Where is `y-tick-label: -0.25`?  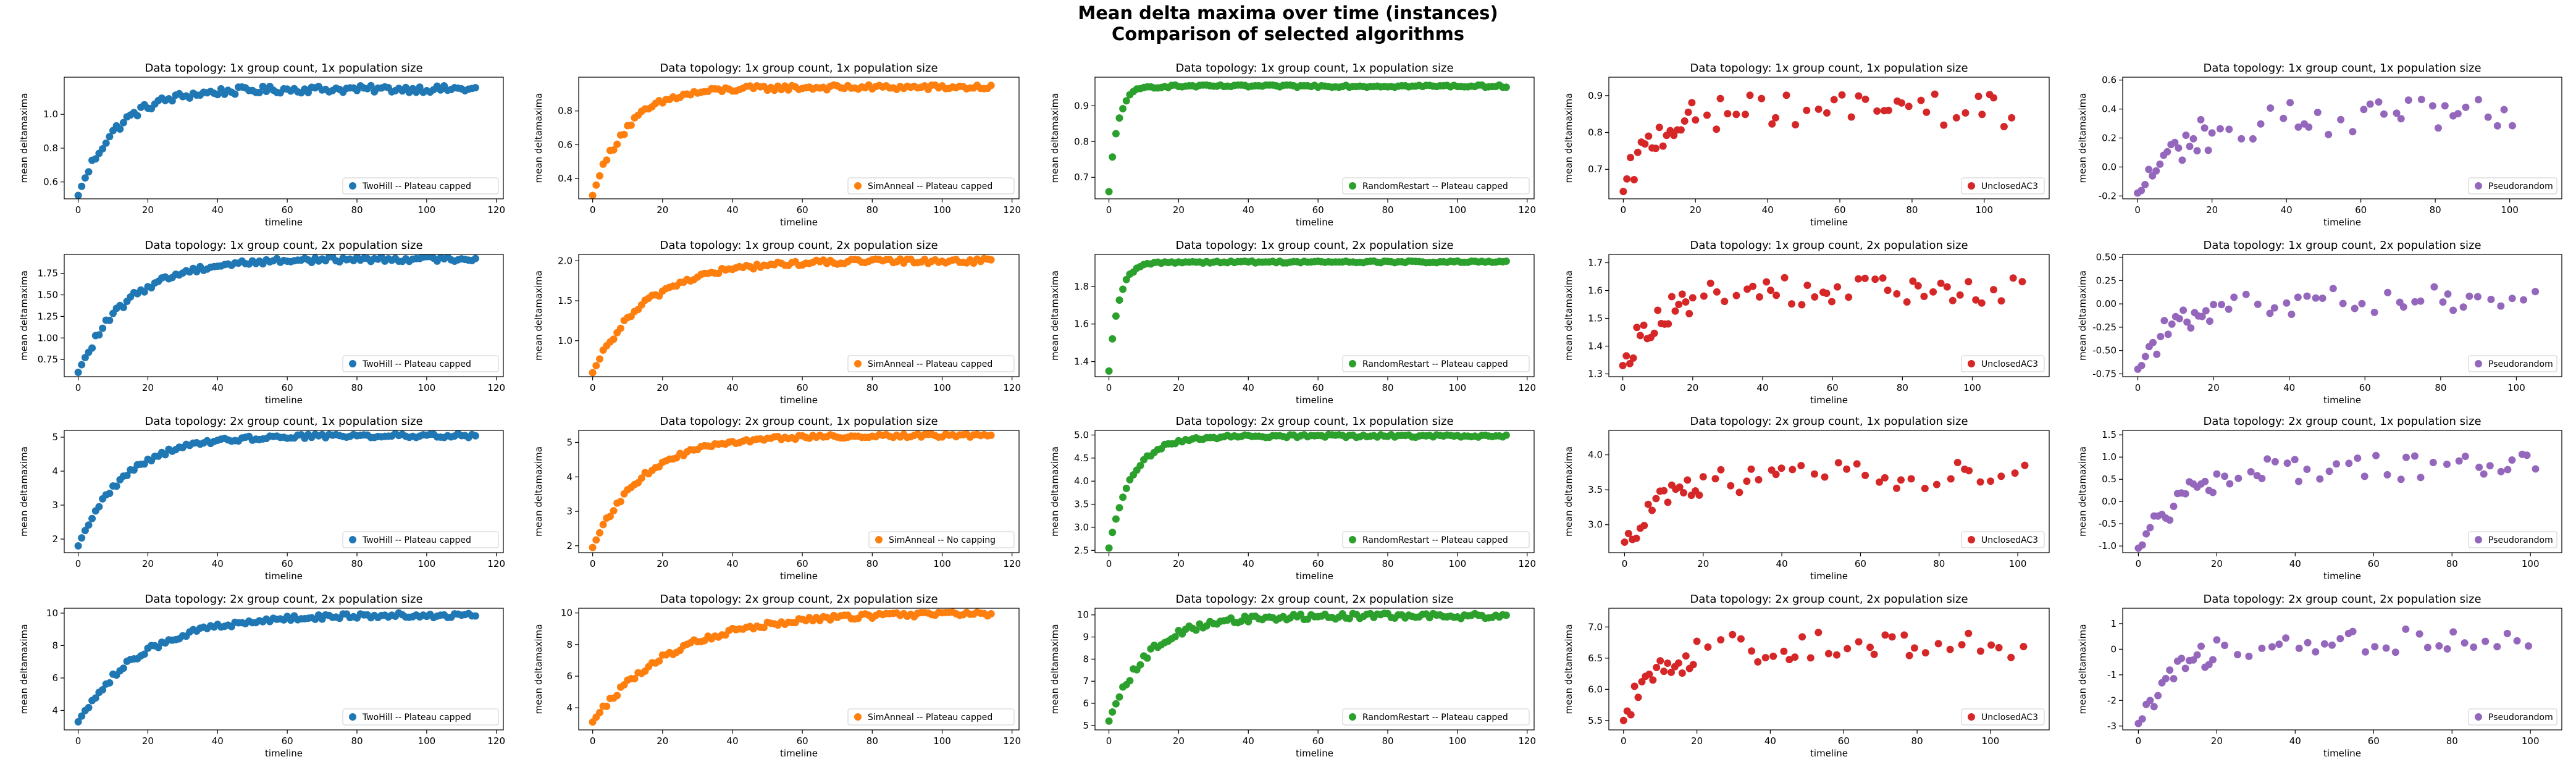
y-tick-label: -0.25 is located at coordinates (2104, 327).